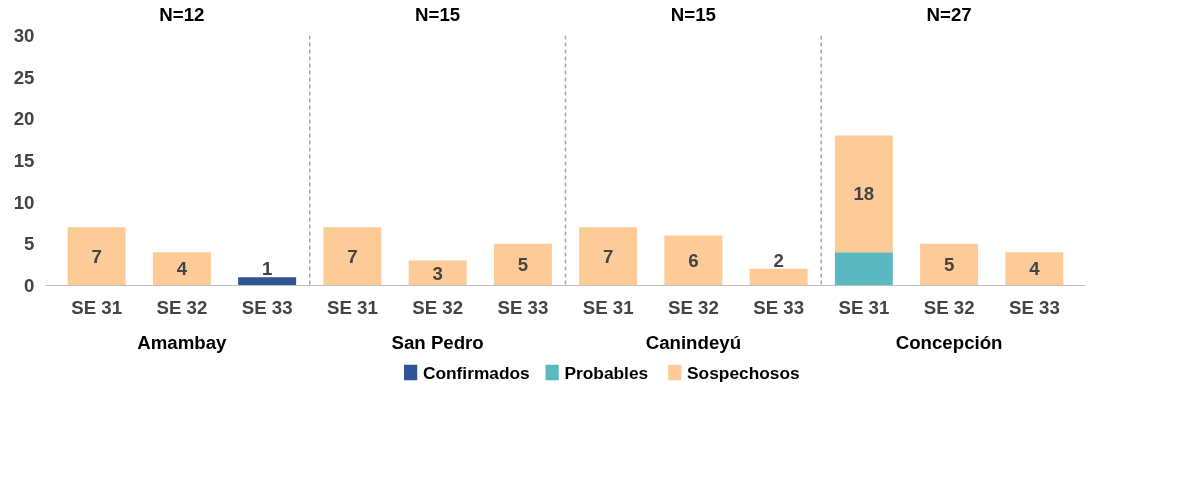  I want to click on total-label: 1, so click(267, 269).